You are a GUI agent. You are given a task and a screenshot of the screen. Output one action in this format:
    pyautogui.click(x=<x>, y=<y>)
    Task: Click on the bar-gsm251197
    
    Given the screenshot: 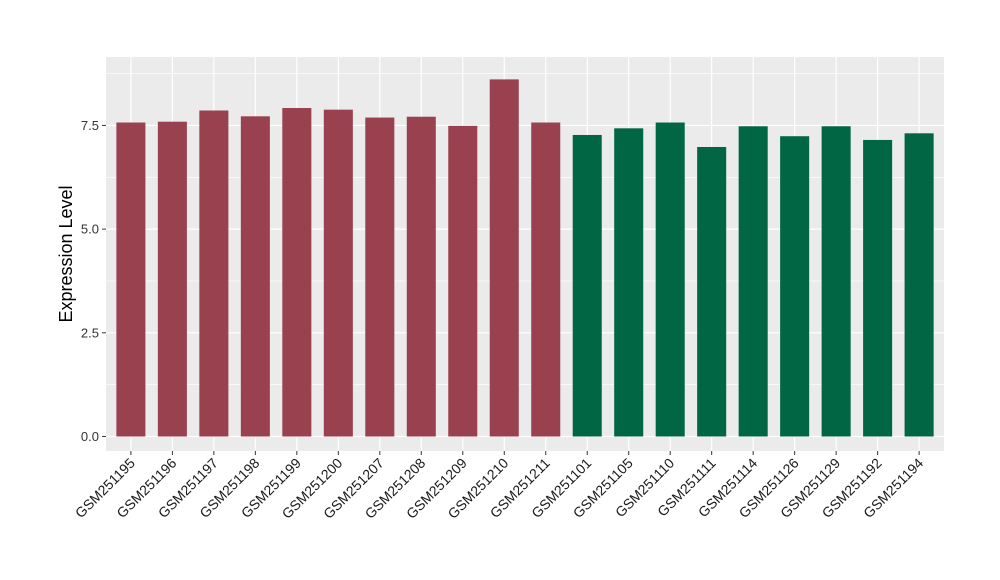 What is the action you would take?
    pyautogui.click(x=214, y=273)
    